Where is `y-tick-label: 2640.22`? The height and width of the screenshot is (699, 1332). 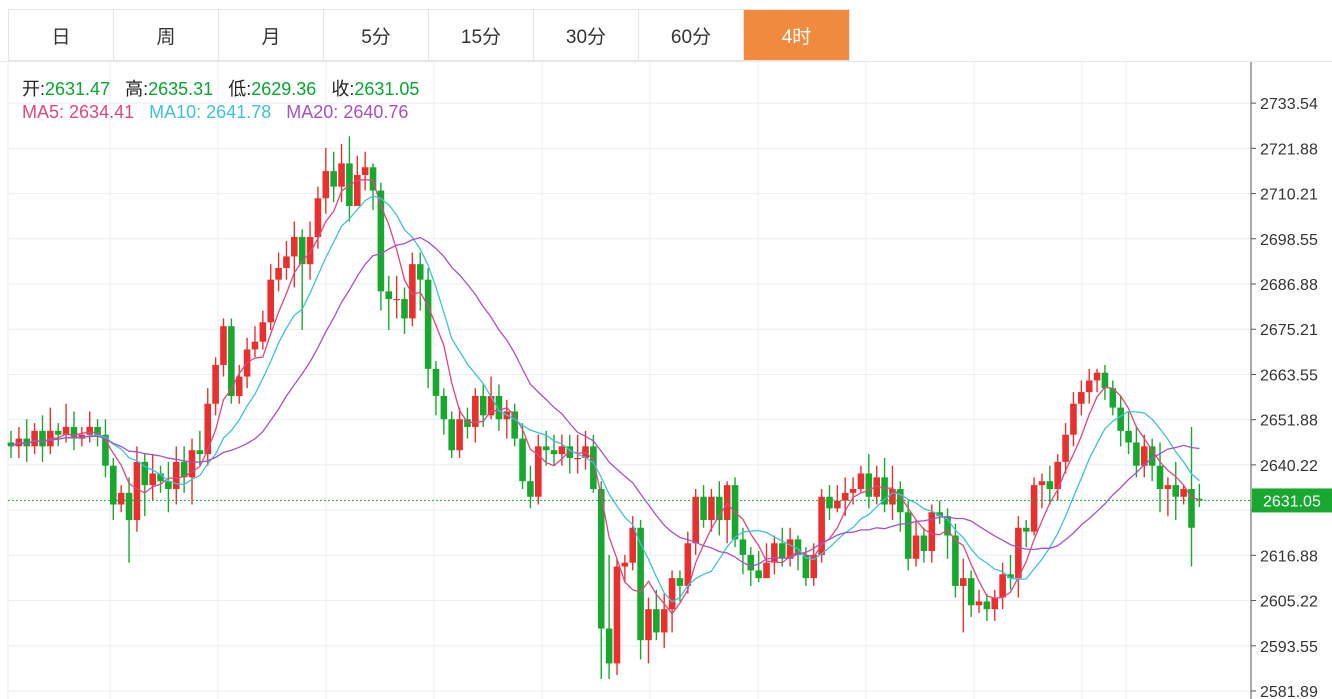 y-tick-label: 2640.22 is located at coordinates (1289, 466).